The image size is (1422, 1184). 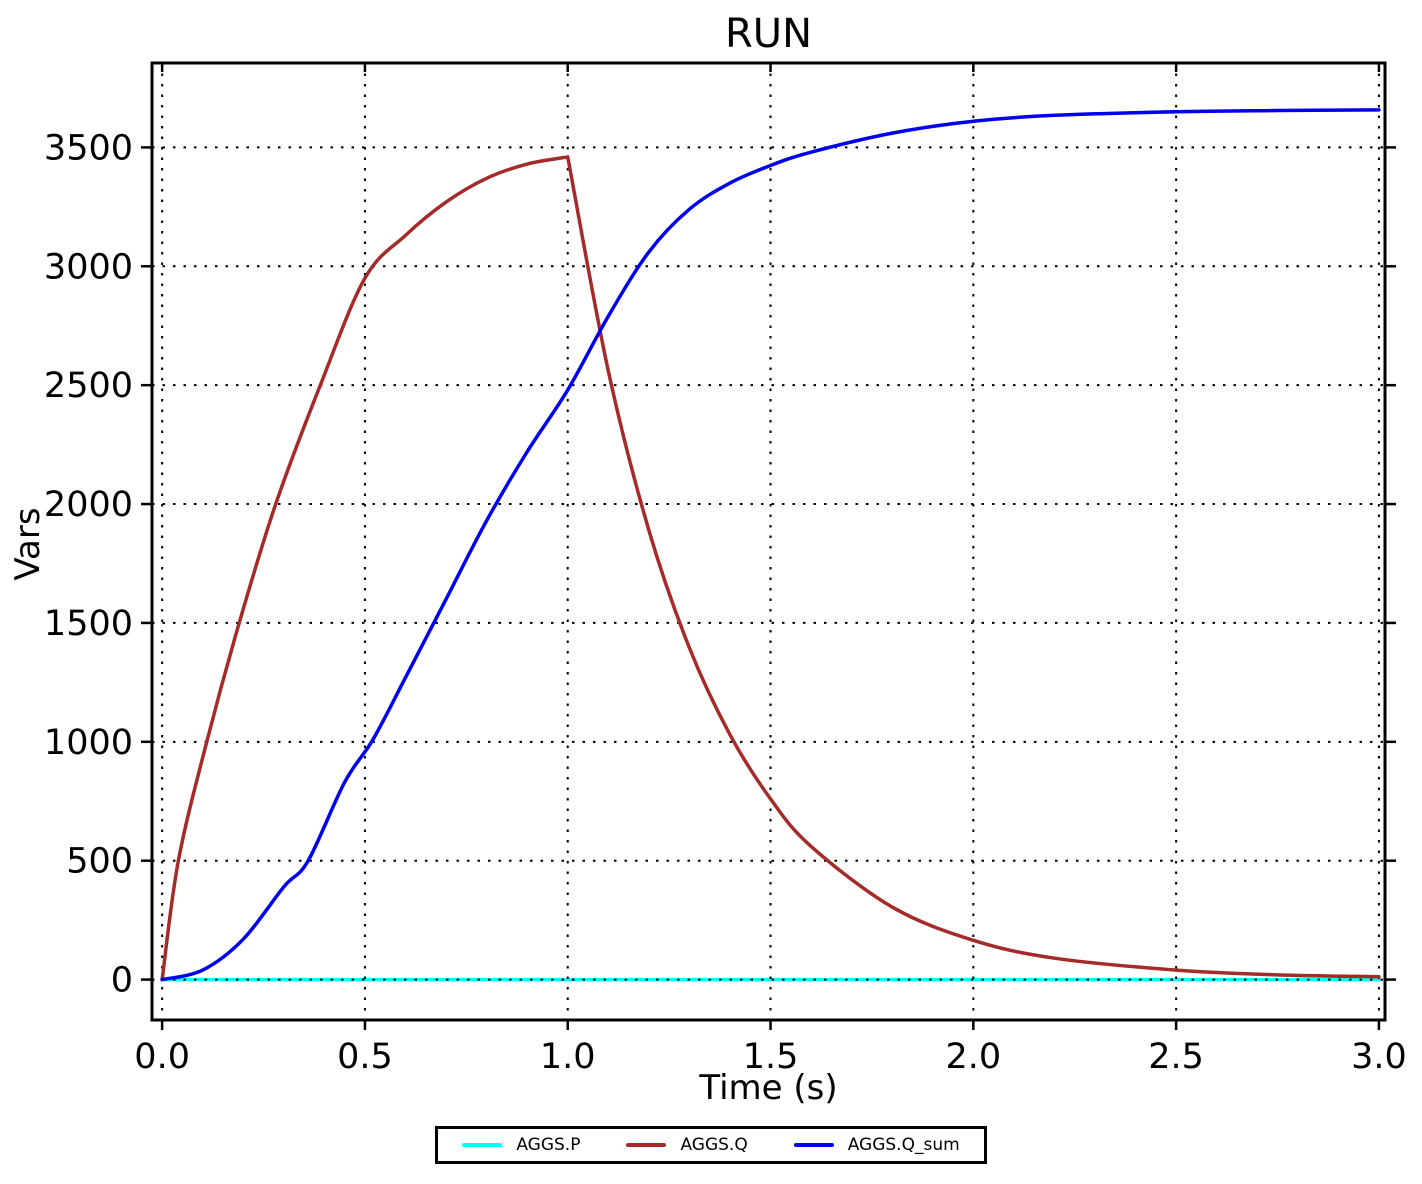 What do you see at coordinates (88, 505) in the screenshot?
I see `y-tick-label: 2000` at bounding box center [88, 505].